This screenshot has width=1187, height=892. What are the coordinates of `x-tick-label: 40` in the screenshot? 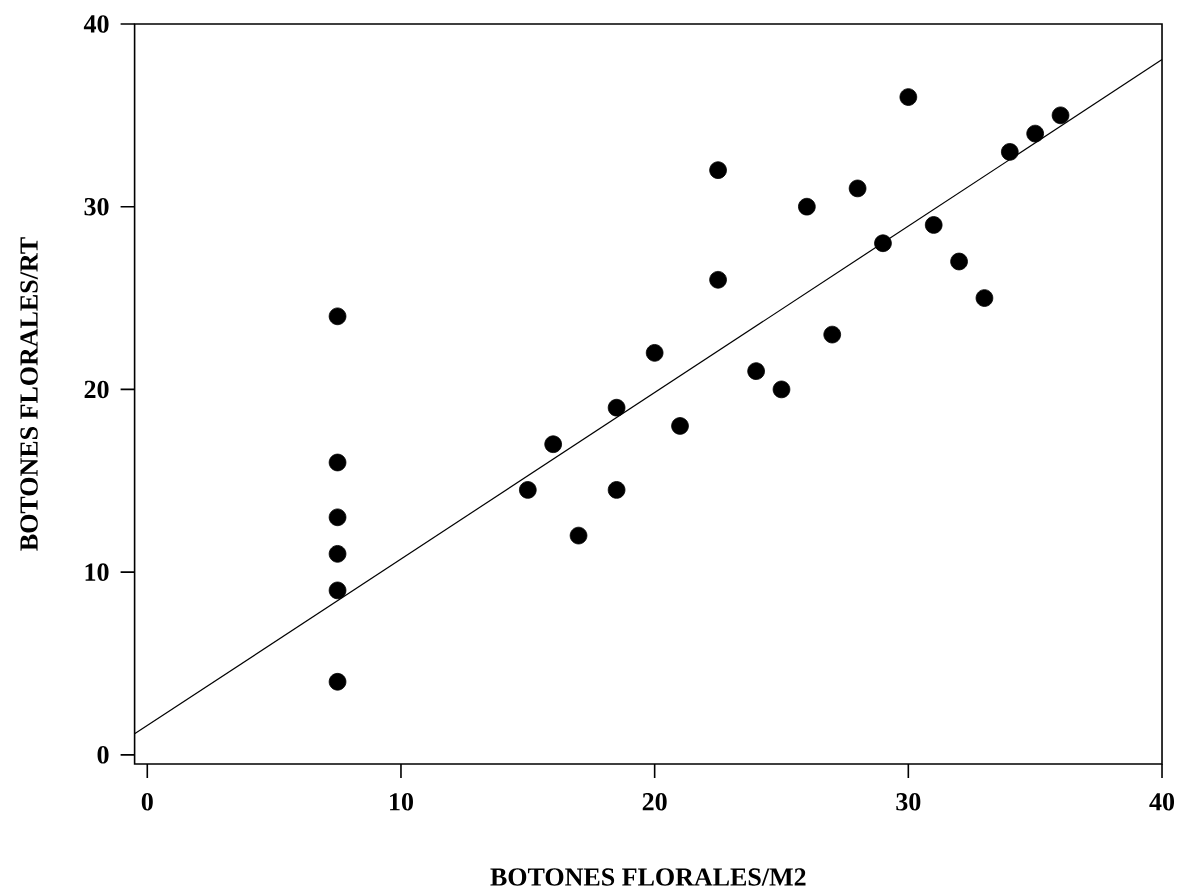 It's located at (1162, 802).